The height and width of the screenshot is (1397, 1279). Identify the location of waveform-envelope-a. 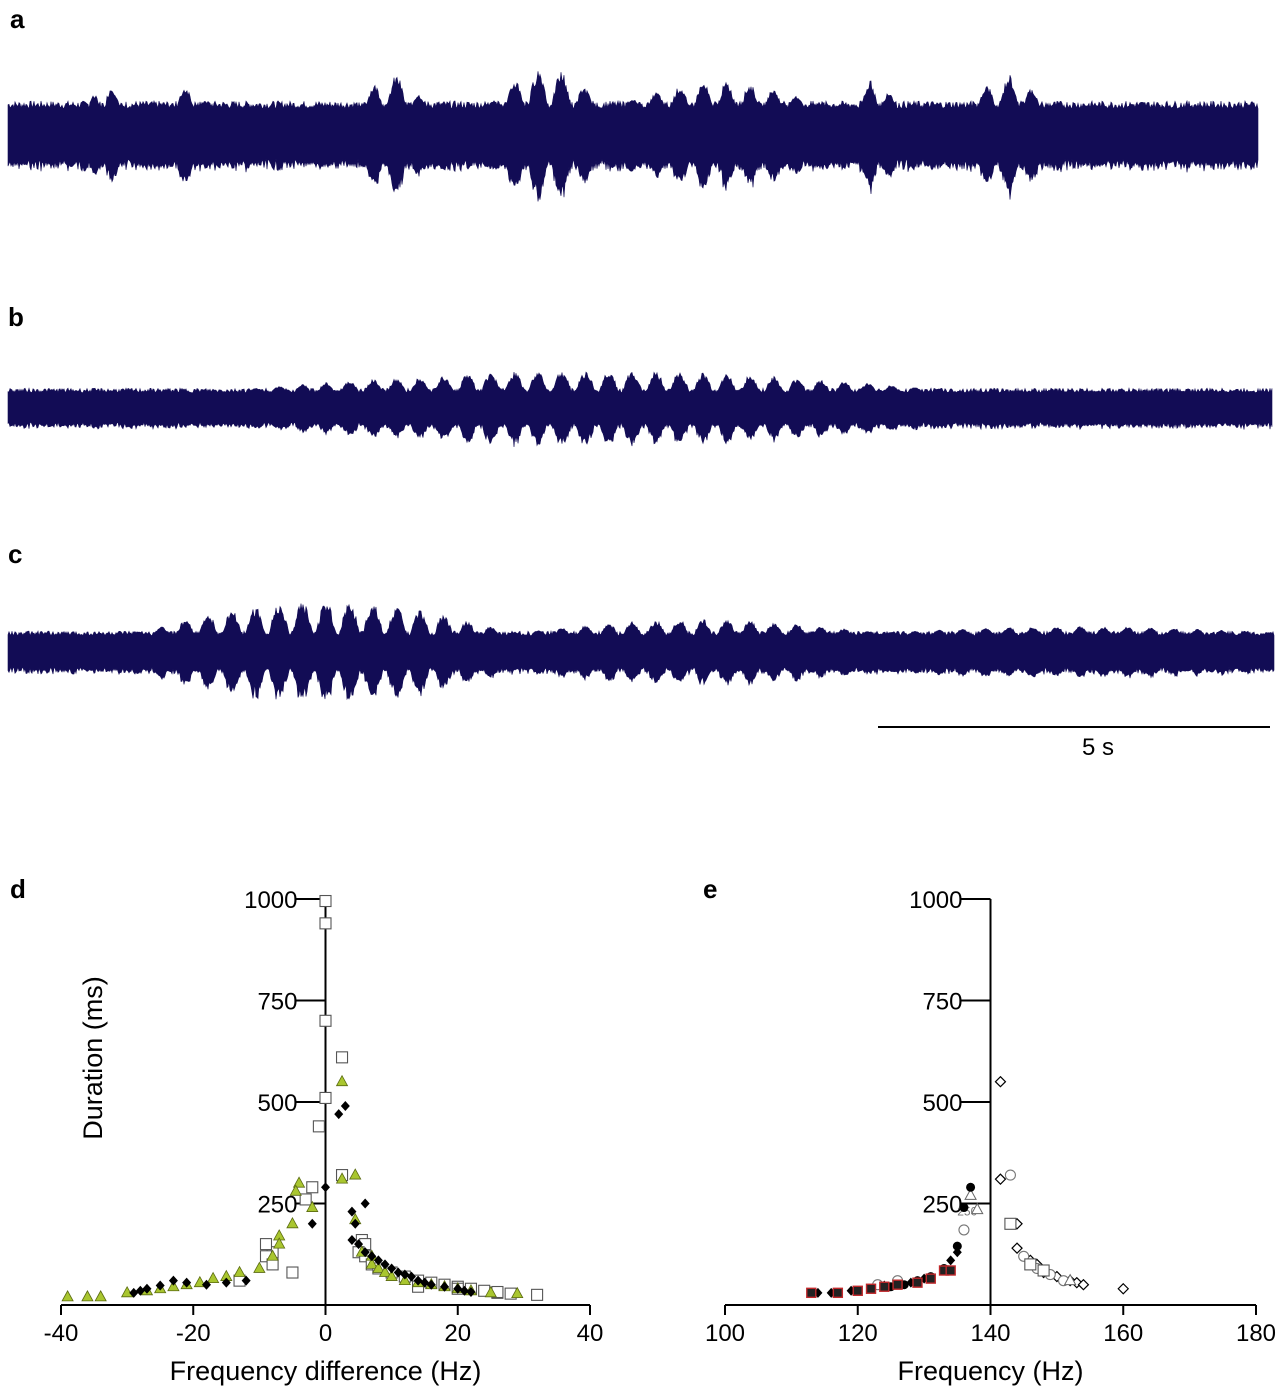
(633, 136).